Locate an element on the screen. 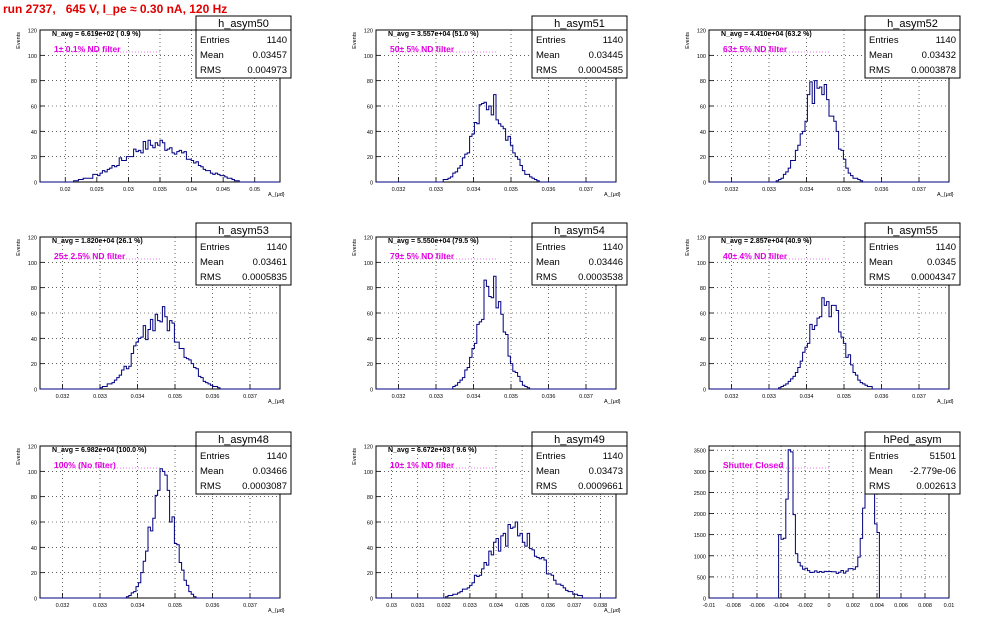 Image resolution: width=996 pixels, height=622 pixels. stat-value-mean: 0.03432 is located at coordinates (939, 55).